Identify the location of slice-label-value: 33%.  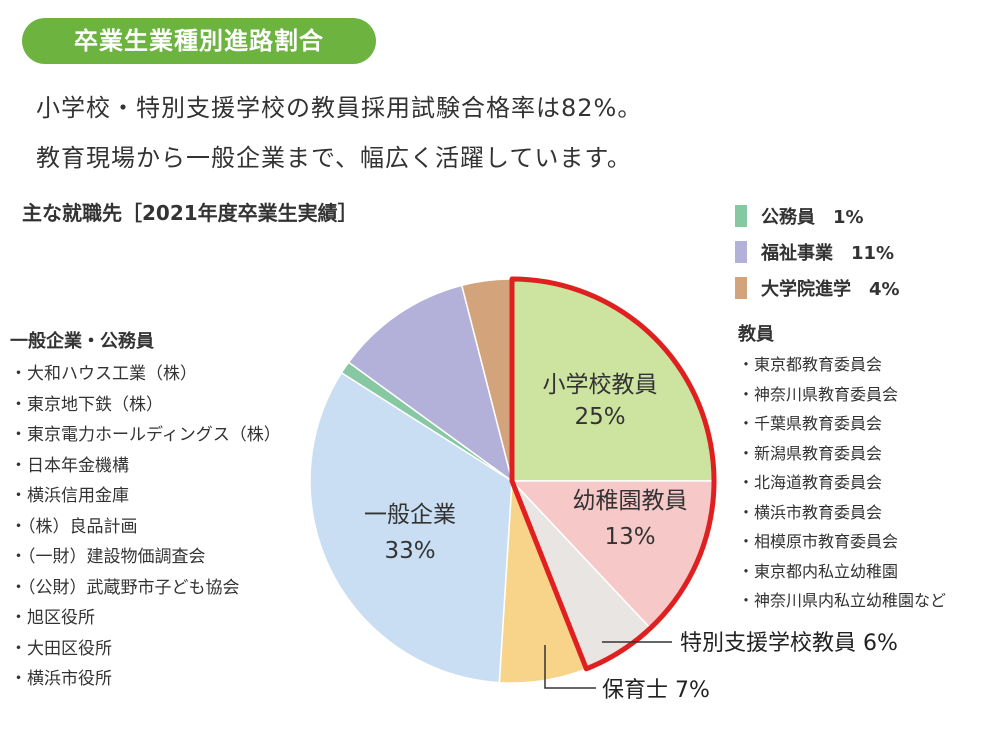
(409, 551).